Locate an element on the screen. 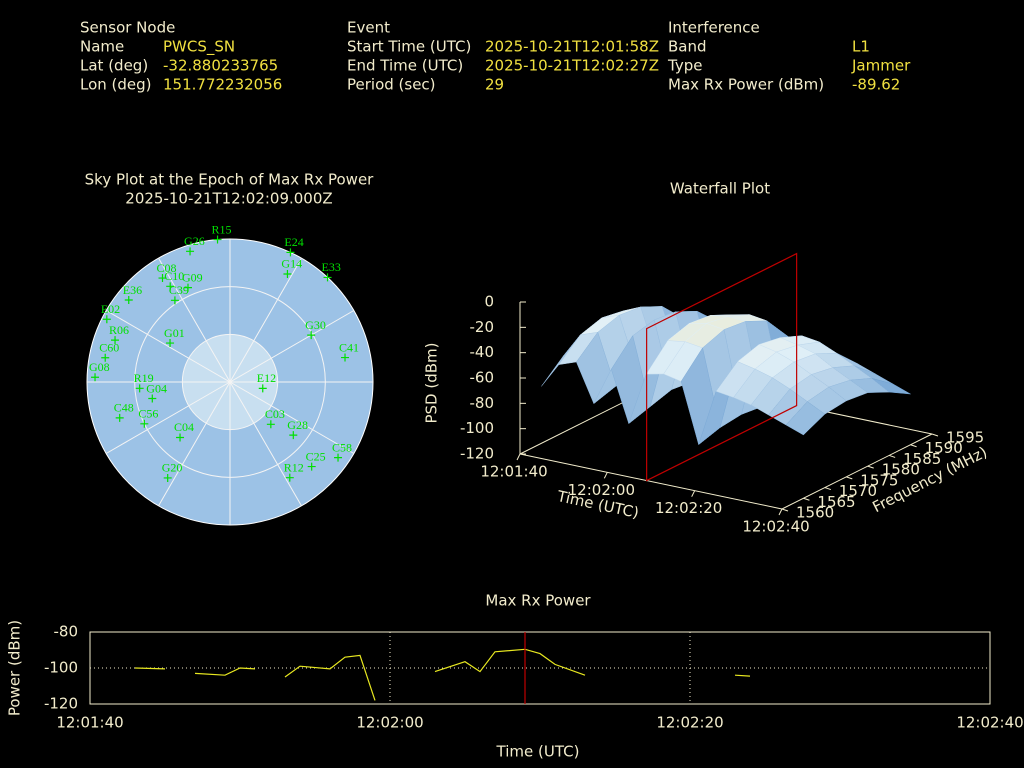  x-axis-label: Time (UTC) is located at coordinates (538, 752).